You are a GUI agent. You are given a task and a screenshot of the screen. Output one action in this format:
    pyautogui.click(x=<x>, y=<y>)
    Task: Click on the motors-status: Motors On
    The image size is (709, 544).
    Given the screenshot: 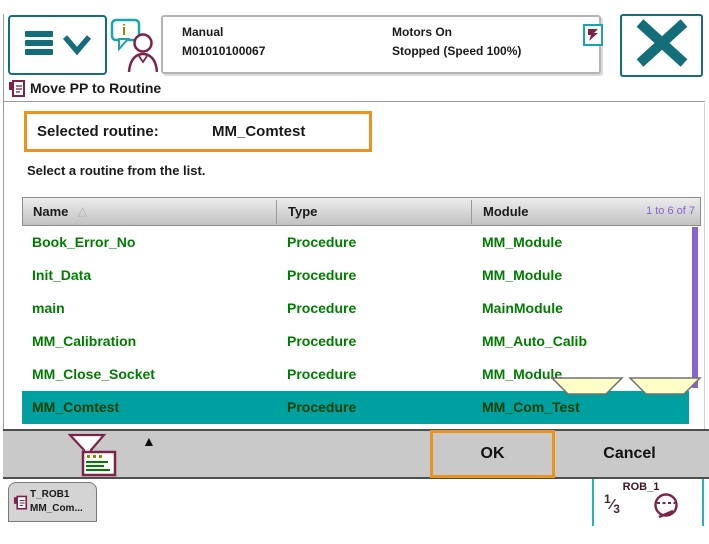 What is the action you would take?
    pyautogui.click(x=422, y=32)
    